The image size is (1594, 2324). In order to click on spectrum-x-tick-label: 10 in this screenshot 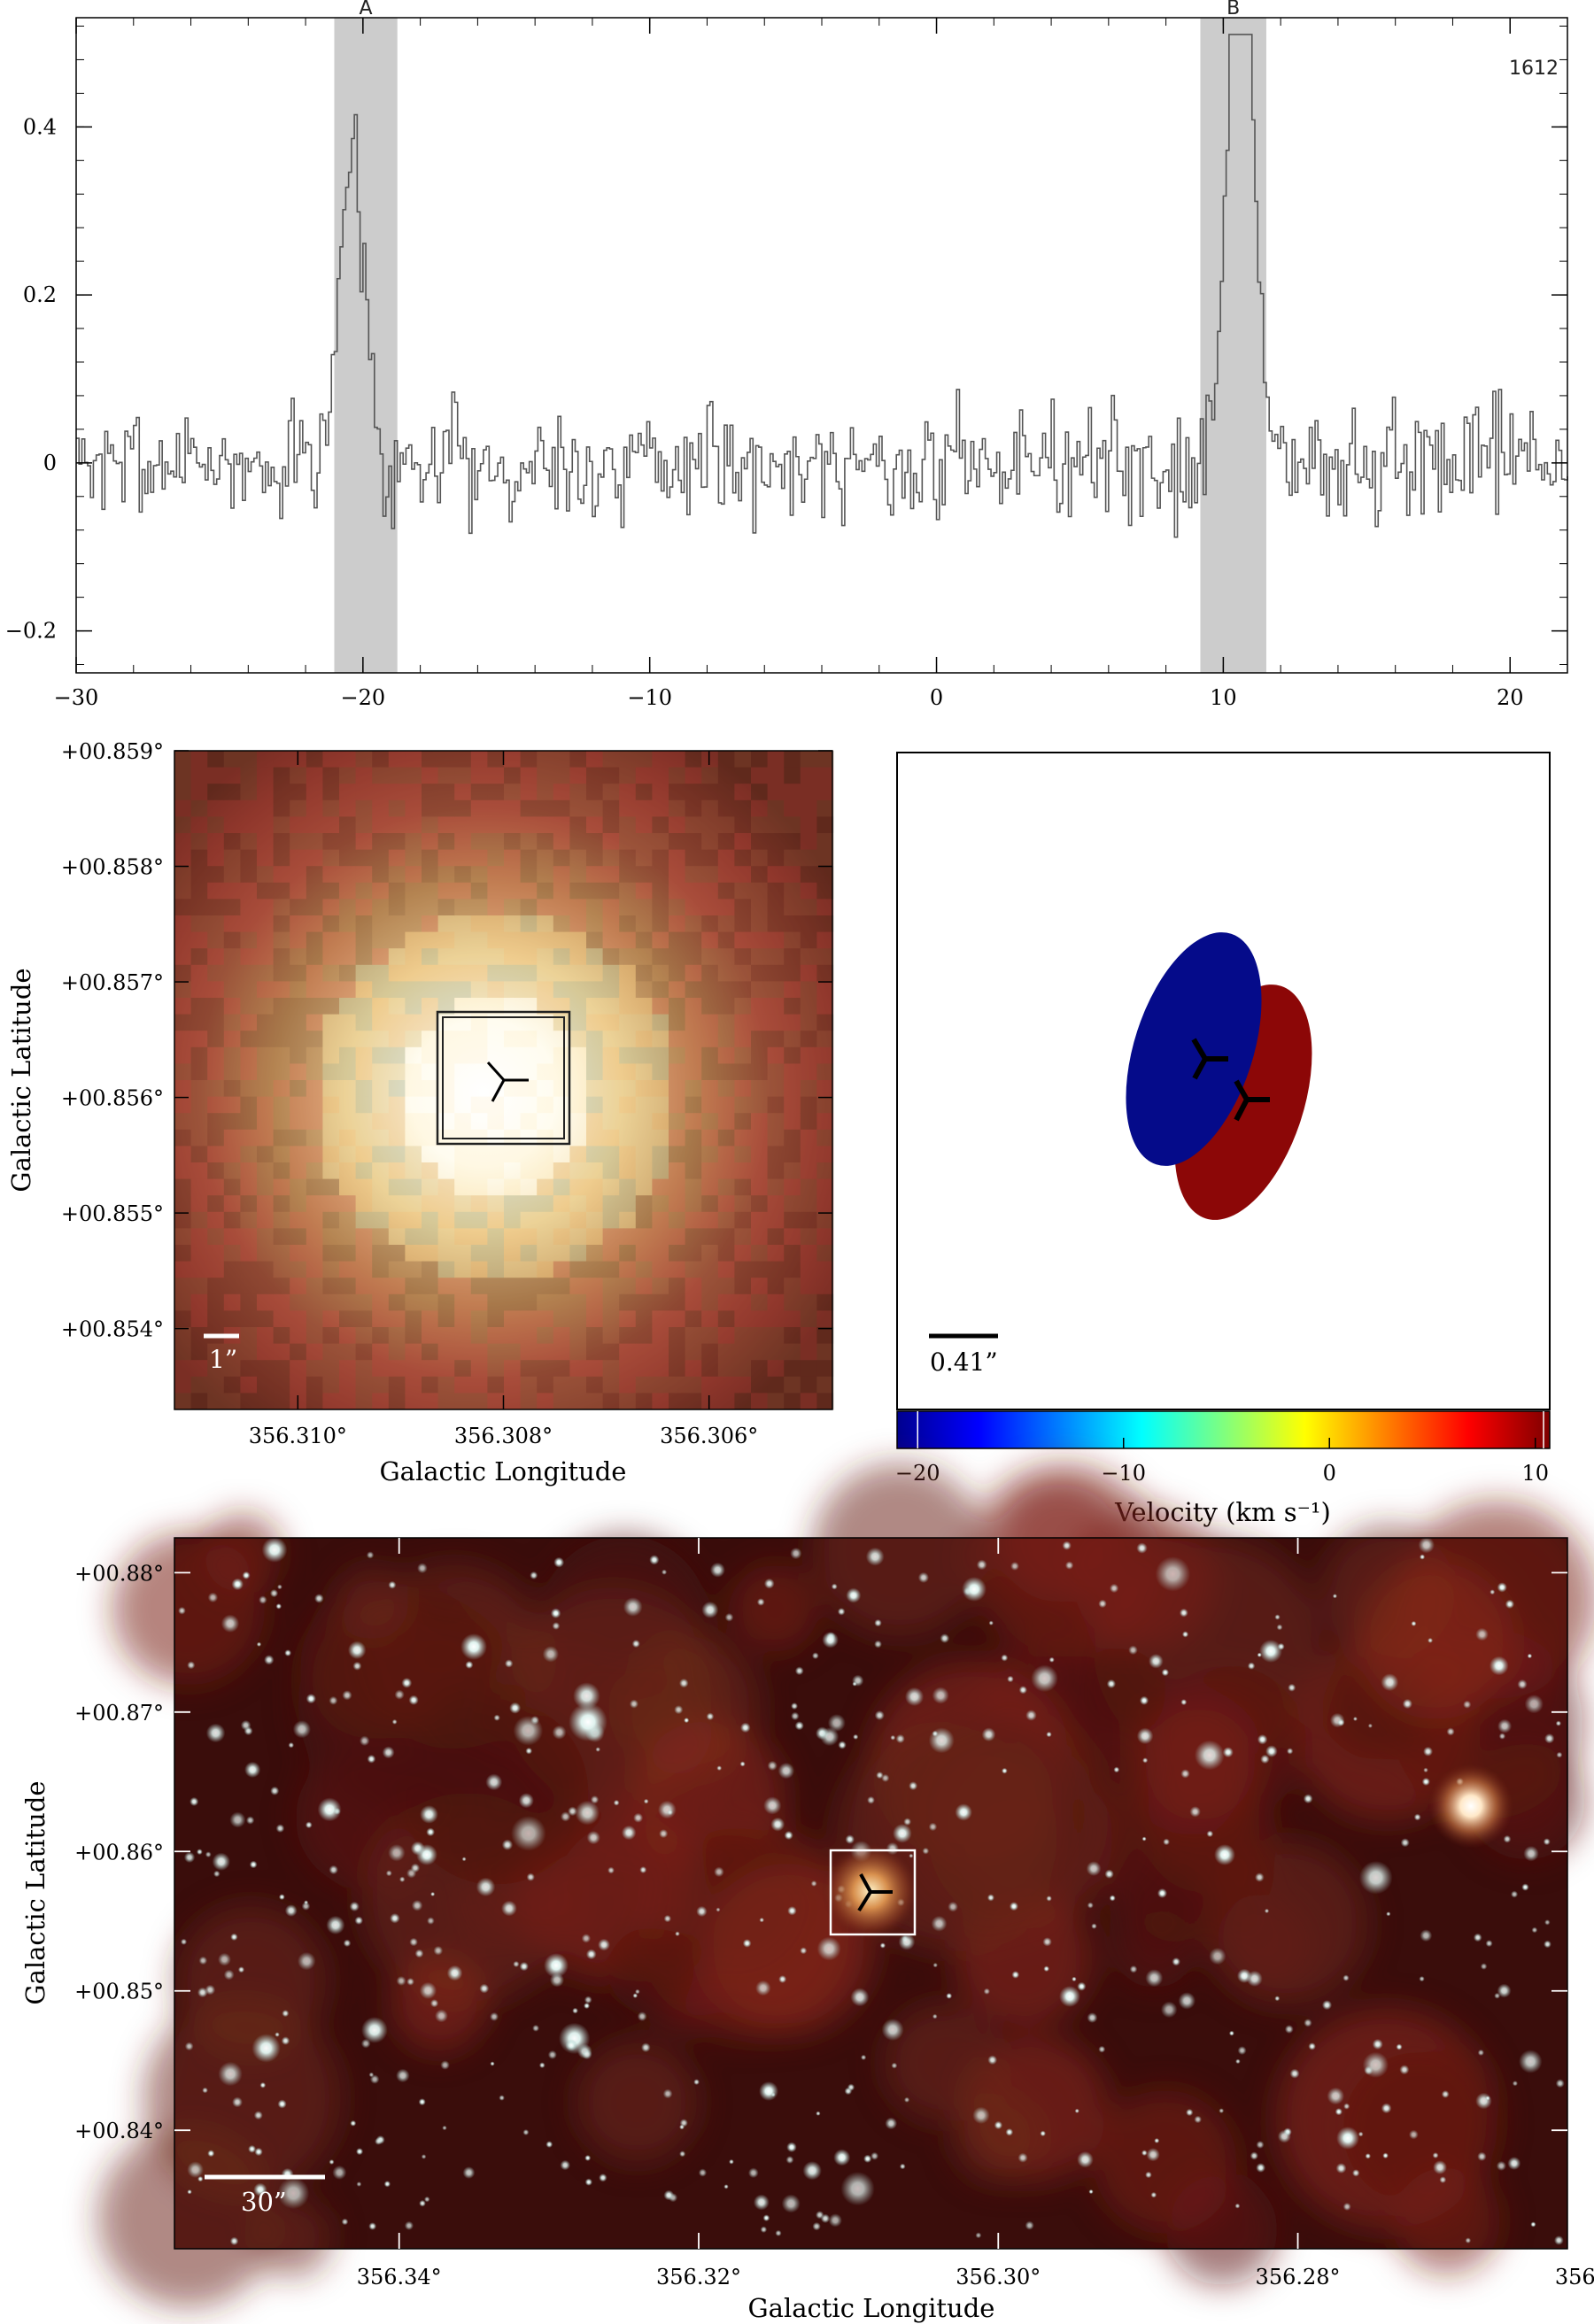, I will do `click(1223, 697)`.